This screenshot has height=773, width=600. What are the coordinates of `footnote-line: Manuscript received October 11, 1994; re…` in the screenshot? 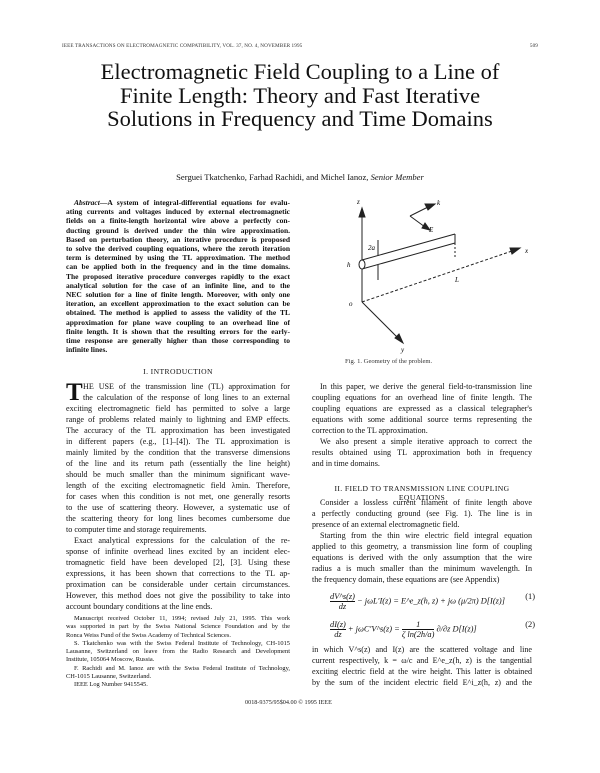 It's located at (182, 618).